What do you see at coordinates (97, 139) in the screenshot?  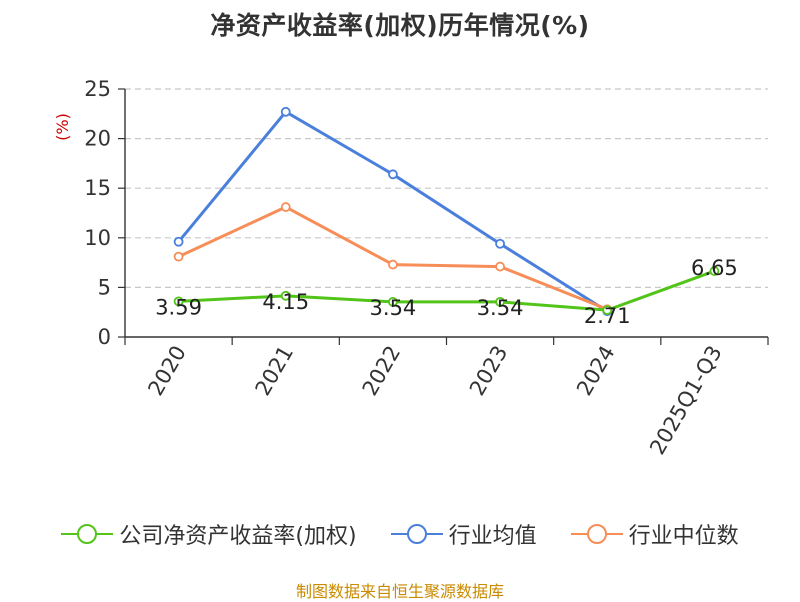 I see `y-tick-label: 20` at bounding box center [97, 139].